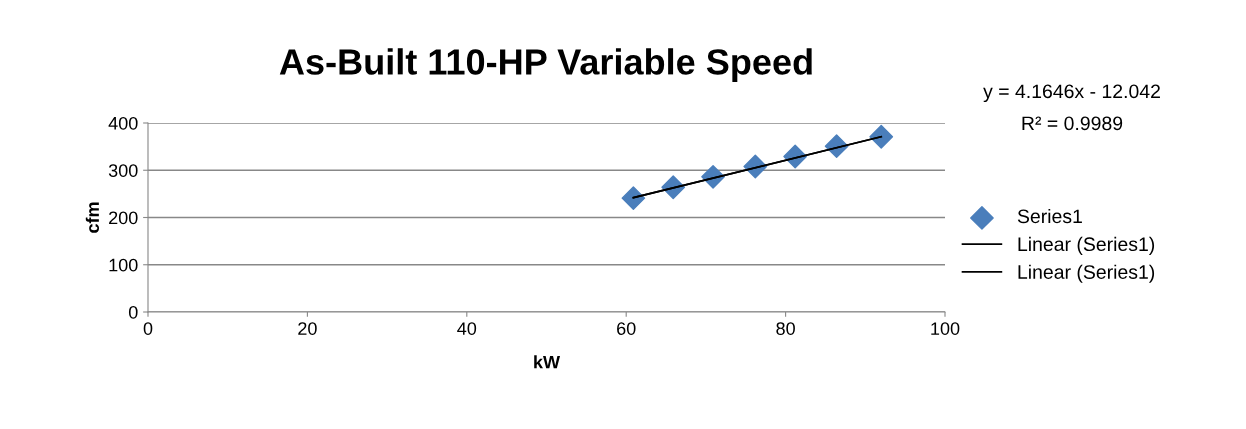  What do you see at coordinates (1072, 123) in the screenshot?
I see `text: R² = 0.9989` at bounding box center [1072, 123].